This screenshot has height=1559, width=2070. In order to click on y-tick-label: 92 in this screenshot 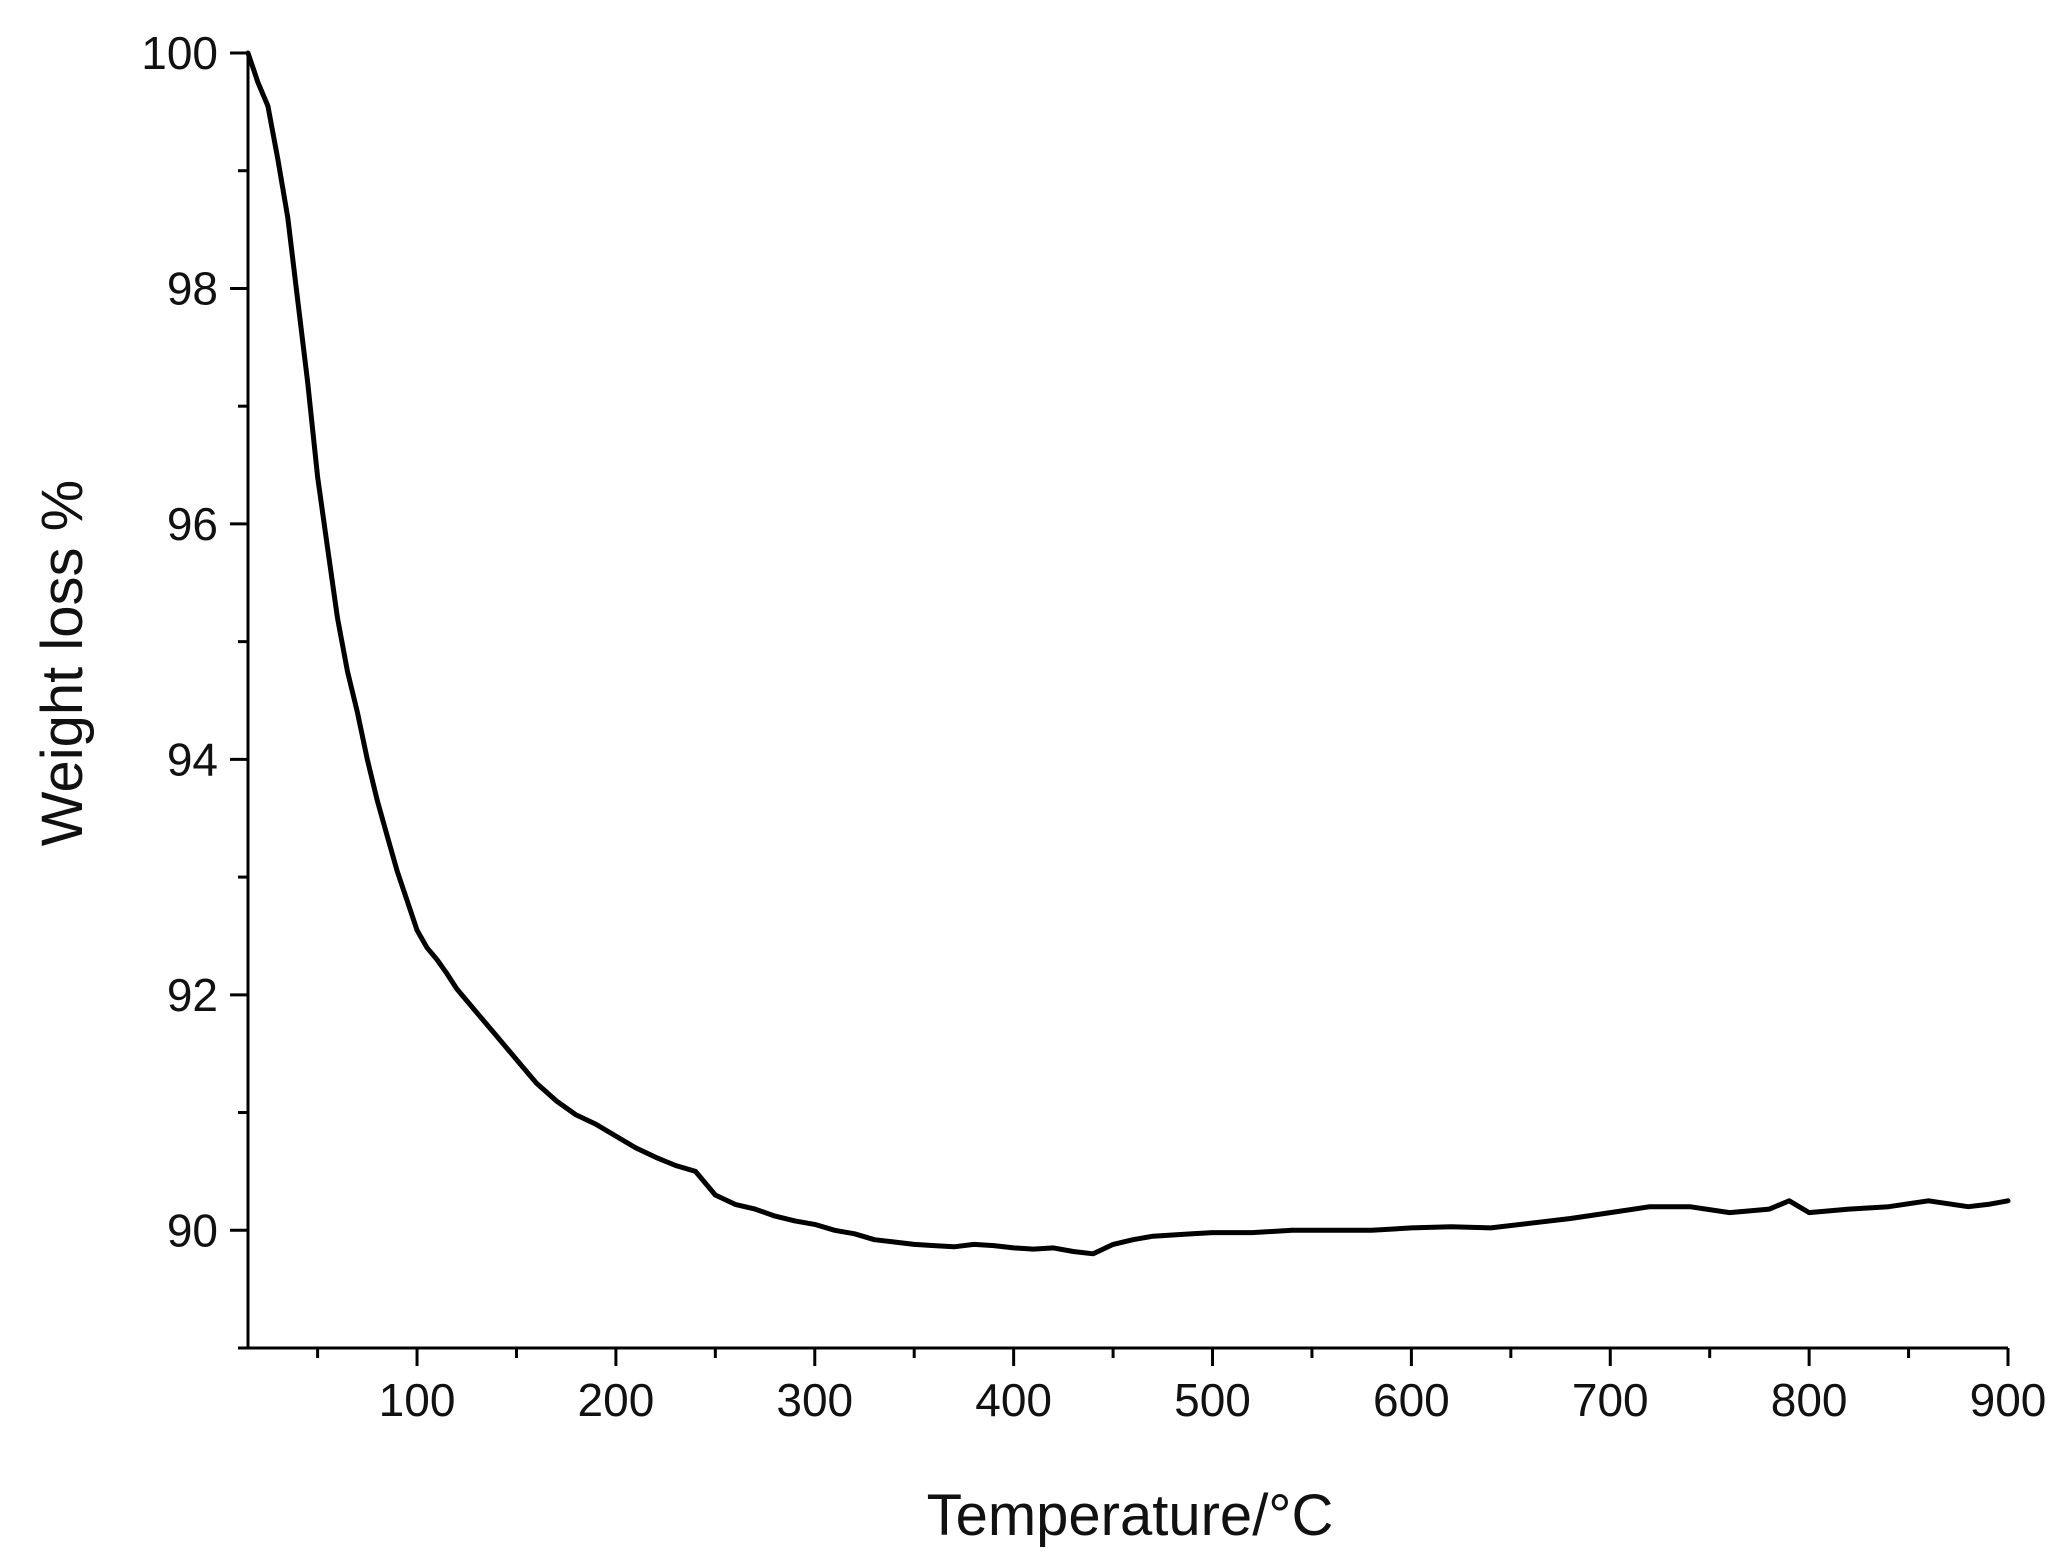, I will do `click(192, 995)`.